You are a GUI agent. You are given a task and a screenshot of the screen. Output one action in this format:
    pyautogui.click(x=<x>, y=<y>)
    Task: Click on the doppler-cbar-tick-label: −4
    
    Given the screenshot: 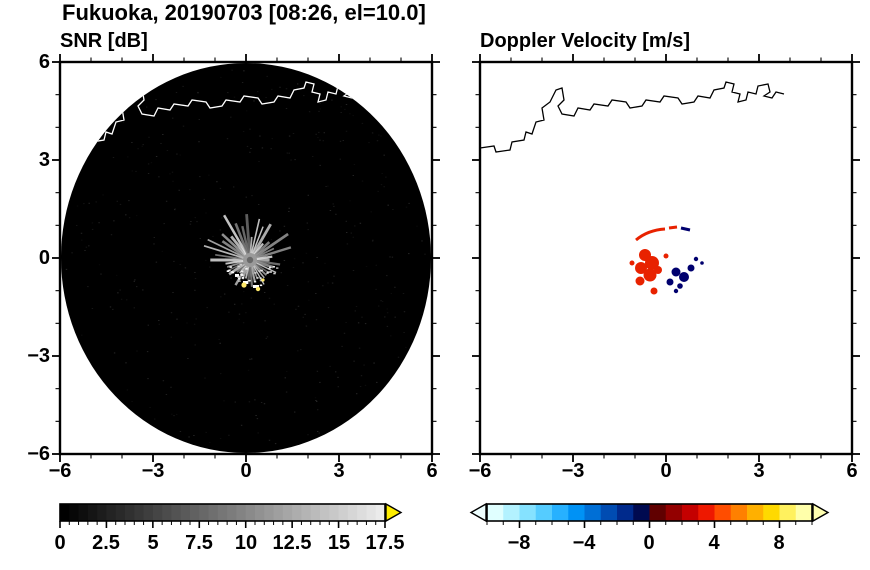 What is the action you would take?
    pyautogui.click(x=584, y=543)
    